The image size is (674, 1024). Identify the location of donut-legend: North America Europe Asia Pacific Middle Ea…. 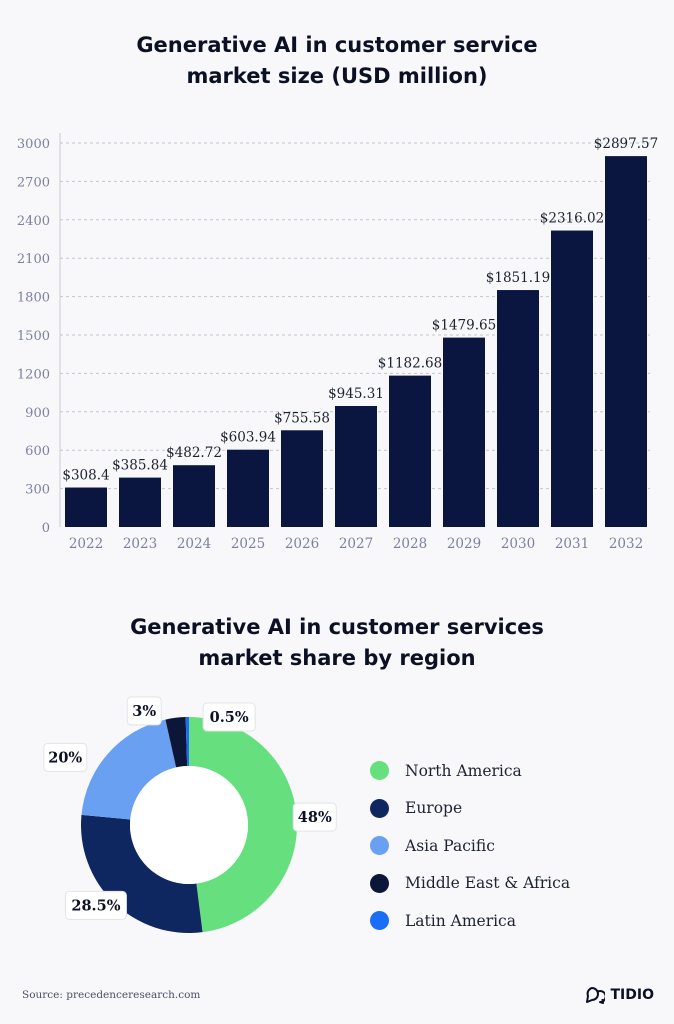
(470, 846).